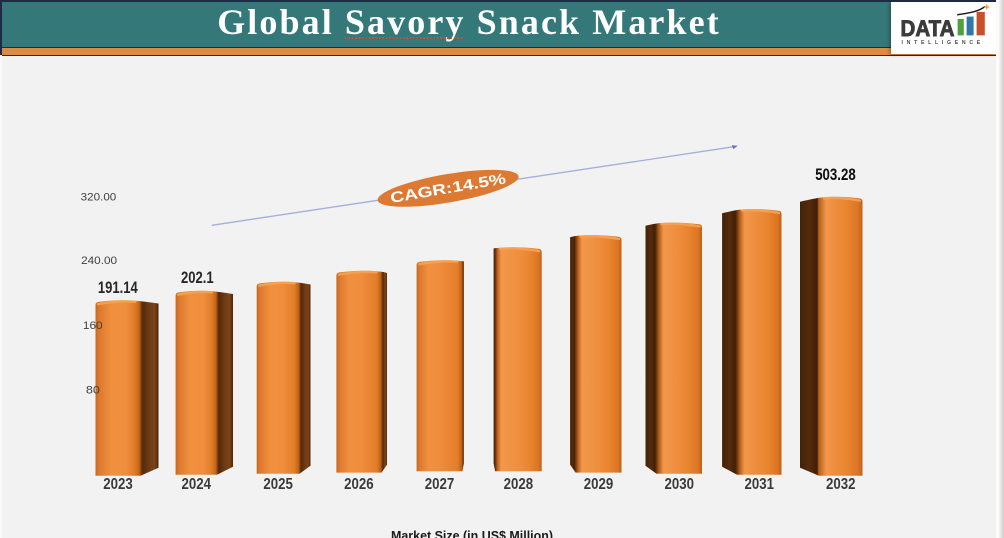 The image size is (1004, 538). I want to click on svg-text: 2025, so click(278, 484).